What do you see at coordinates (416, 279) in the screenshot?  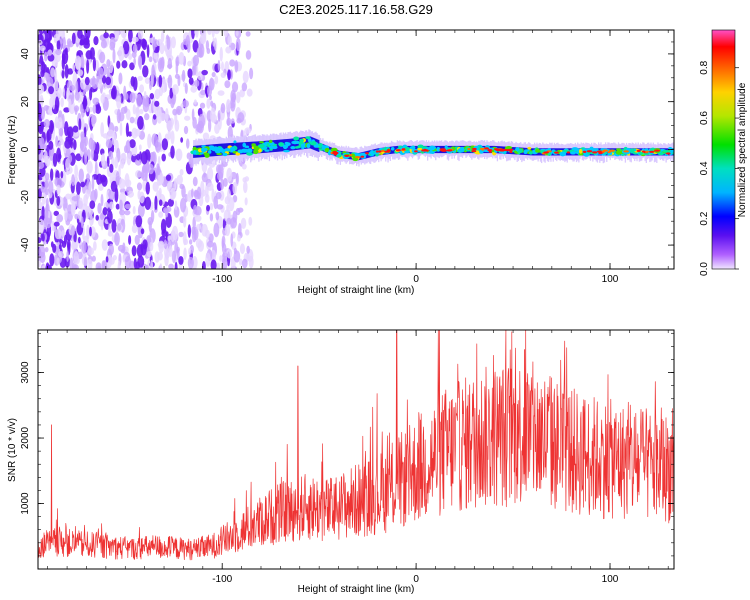 I see `x-tick-label: 0` at bounding box center [416, 279].